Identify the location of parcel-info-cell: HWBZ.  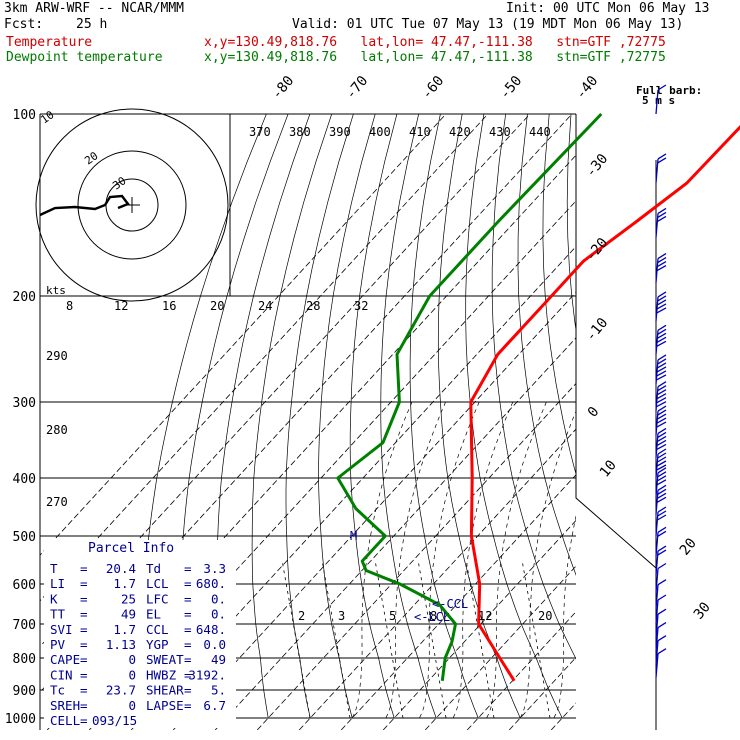
(161, 674).